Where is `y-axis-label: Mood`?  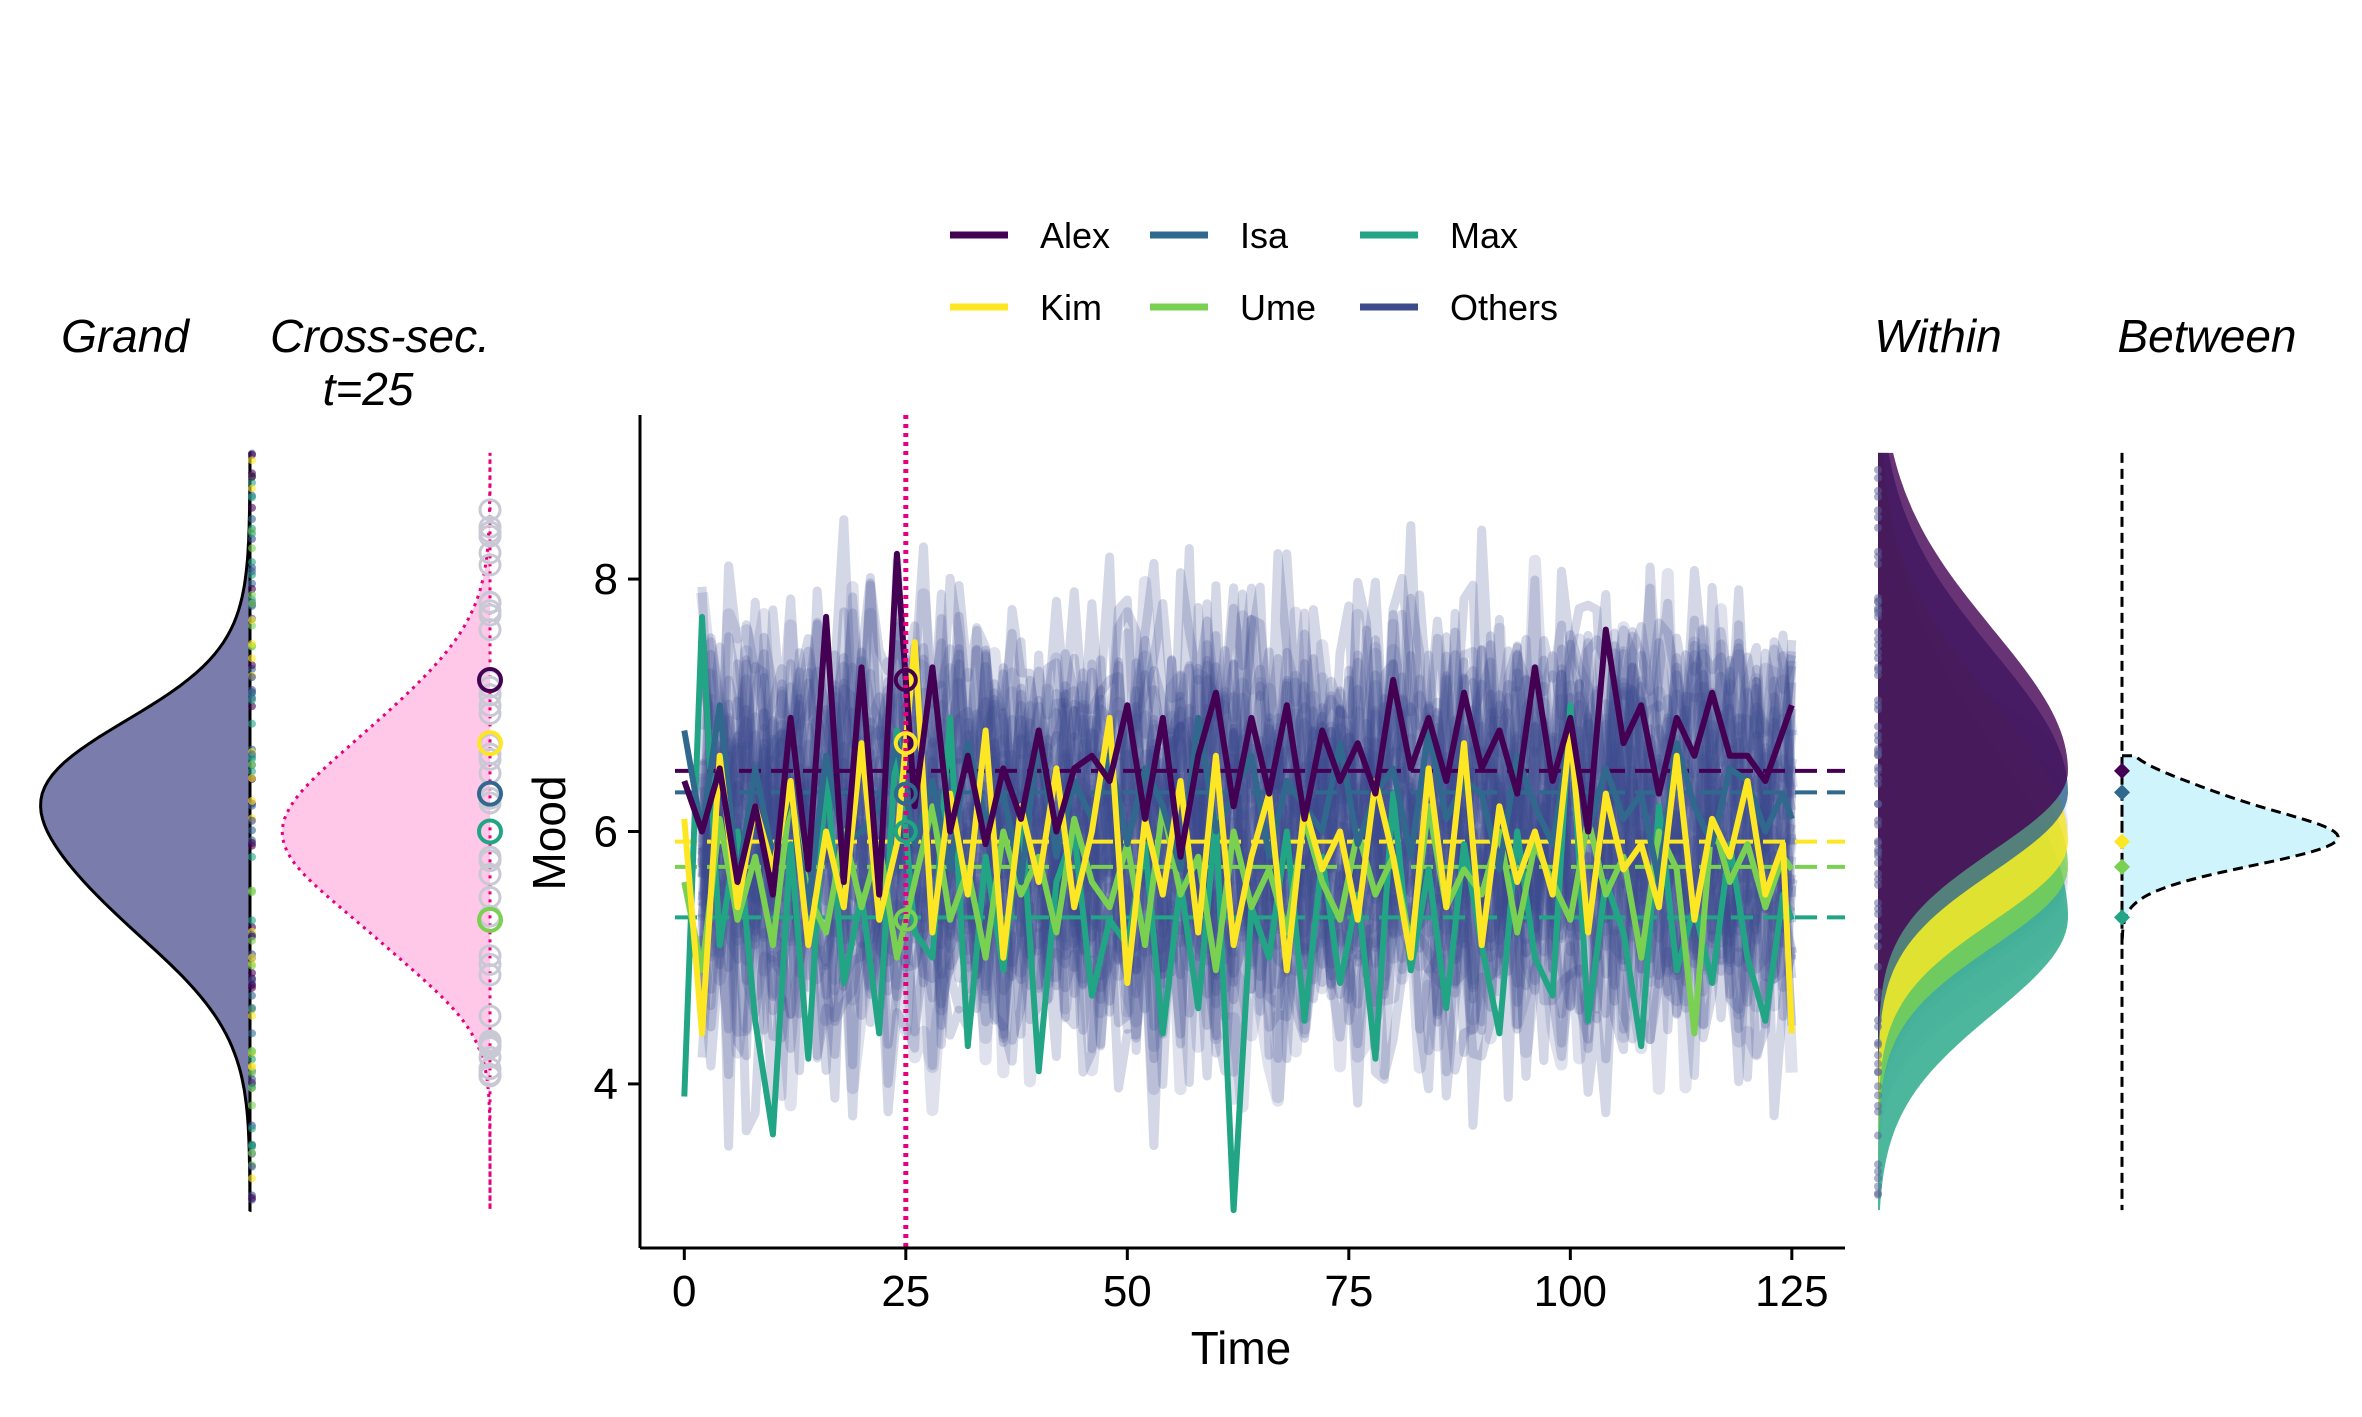
y-axis-label: Mood is located at coordinates (549, 832).